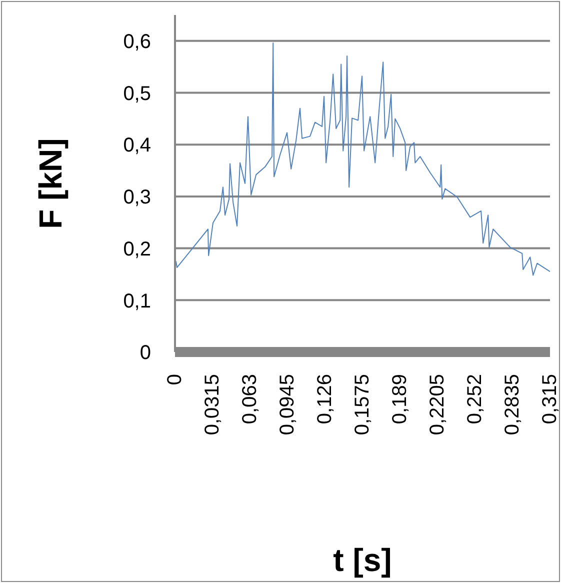  I want to click on x-tick-label: 0,189, so click(400, 399).